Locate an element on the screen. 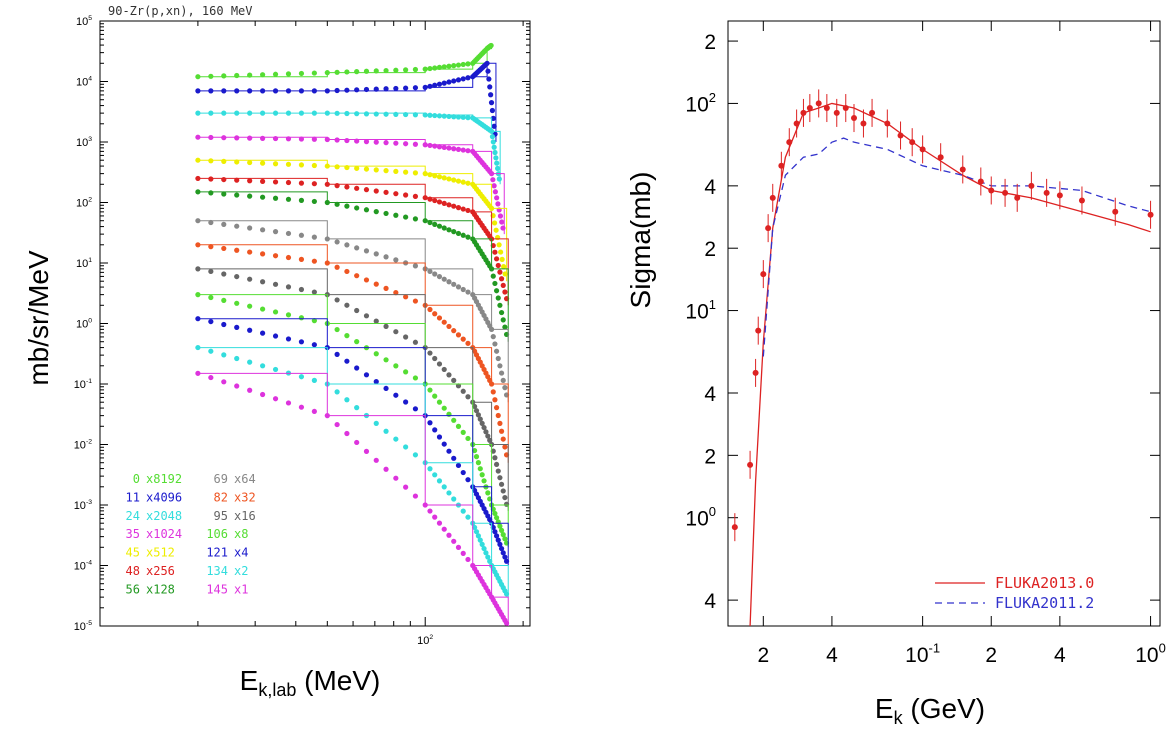 The image size is (1166, 734). left-y-tick-label-mantissa: 10 is located at coordinates (80, 385).